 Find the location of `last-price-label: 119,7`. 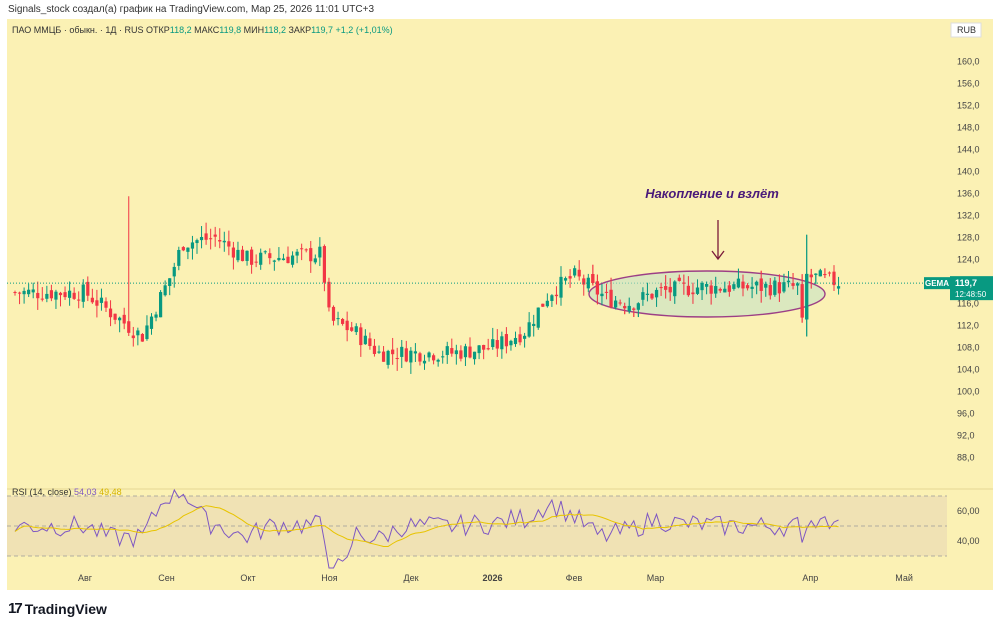

last-price-label: 119,7 is located at coordinates (966, 283).